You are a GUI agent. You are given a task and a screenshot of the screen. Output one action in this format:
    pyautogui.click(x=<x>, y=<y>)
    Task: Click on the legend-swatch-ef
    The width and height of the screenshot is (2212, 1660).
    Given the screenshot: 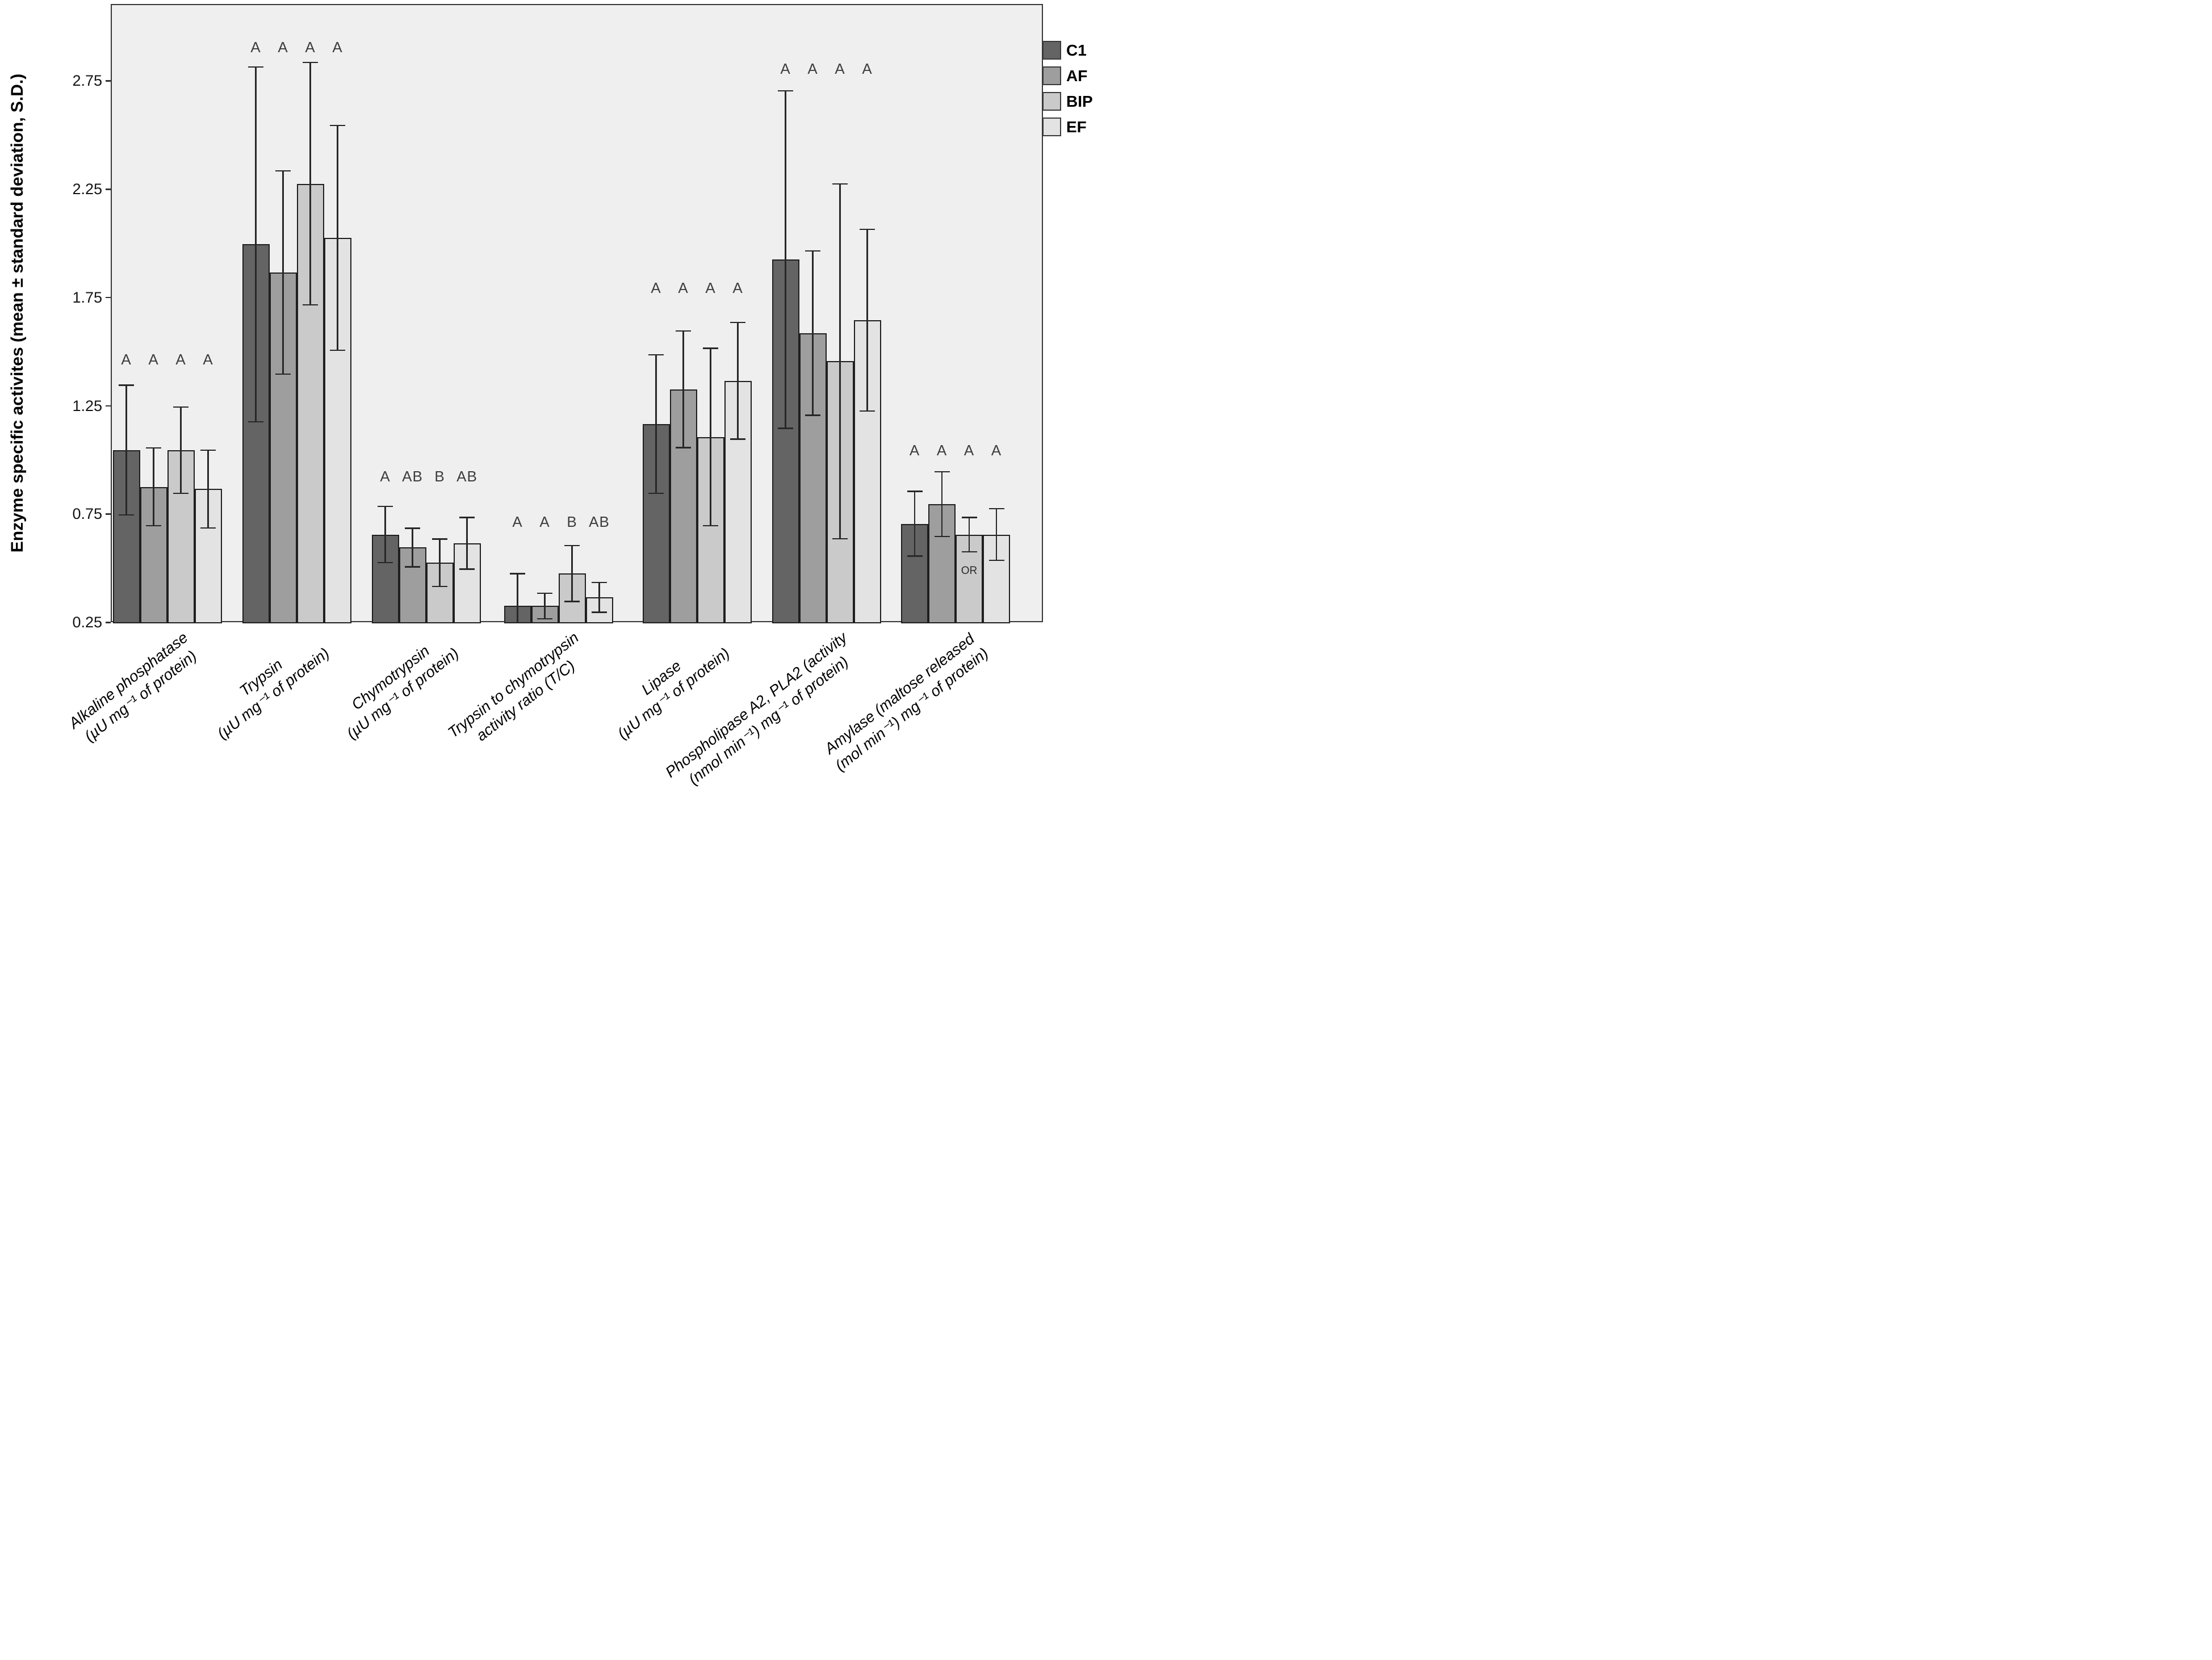 What is the action you would take?
    pyautogui.click(x=1051, y=127)
    